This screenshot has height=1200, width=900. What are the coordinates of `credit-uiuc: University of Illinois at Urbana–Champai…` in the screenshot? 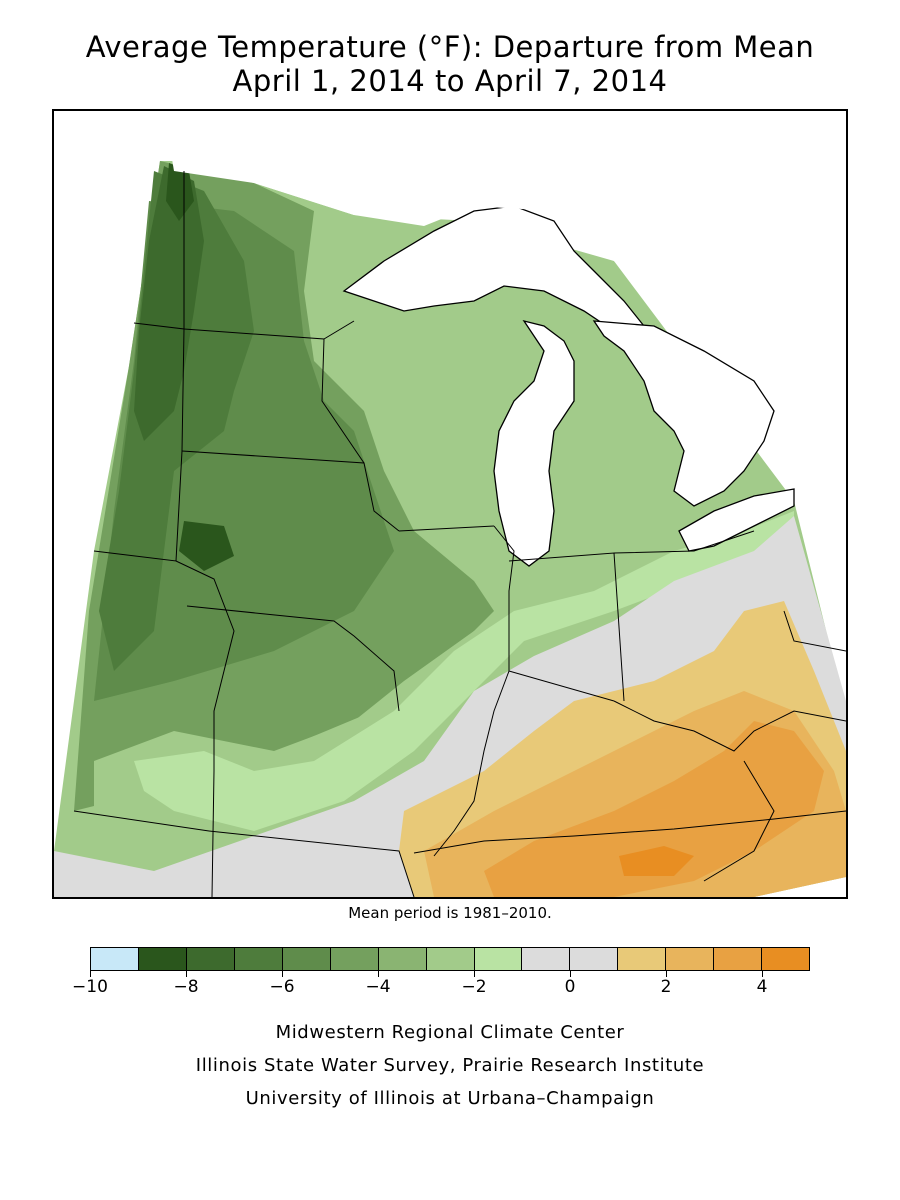 It's located at (450, 1098).